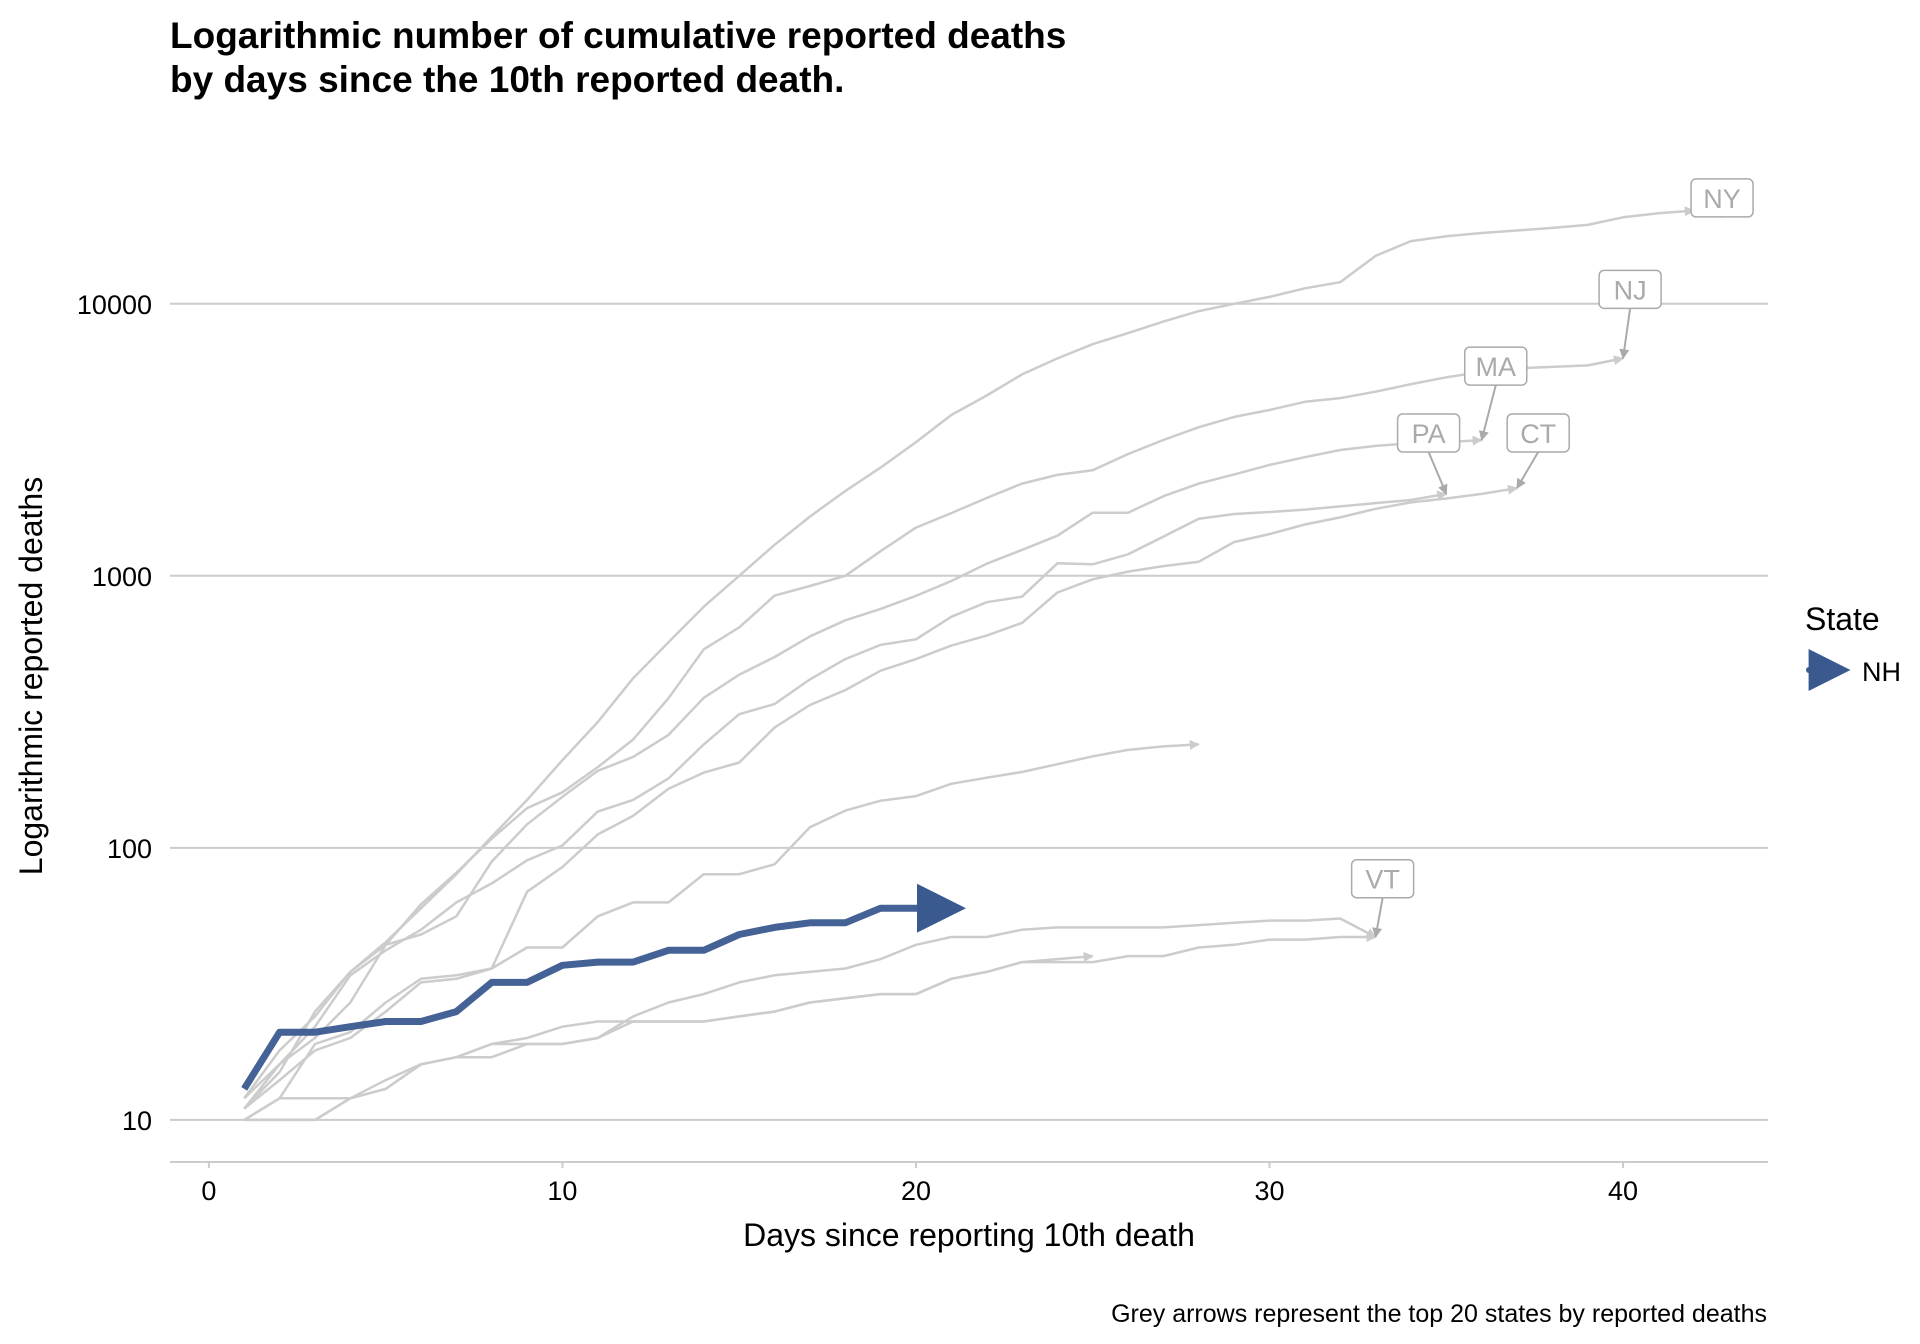  What do you see at coordinates (137, 1121) in the screenshot?
I see `y-tick-label: 10` at bounding box center [137, 1121].